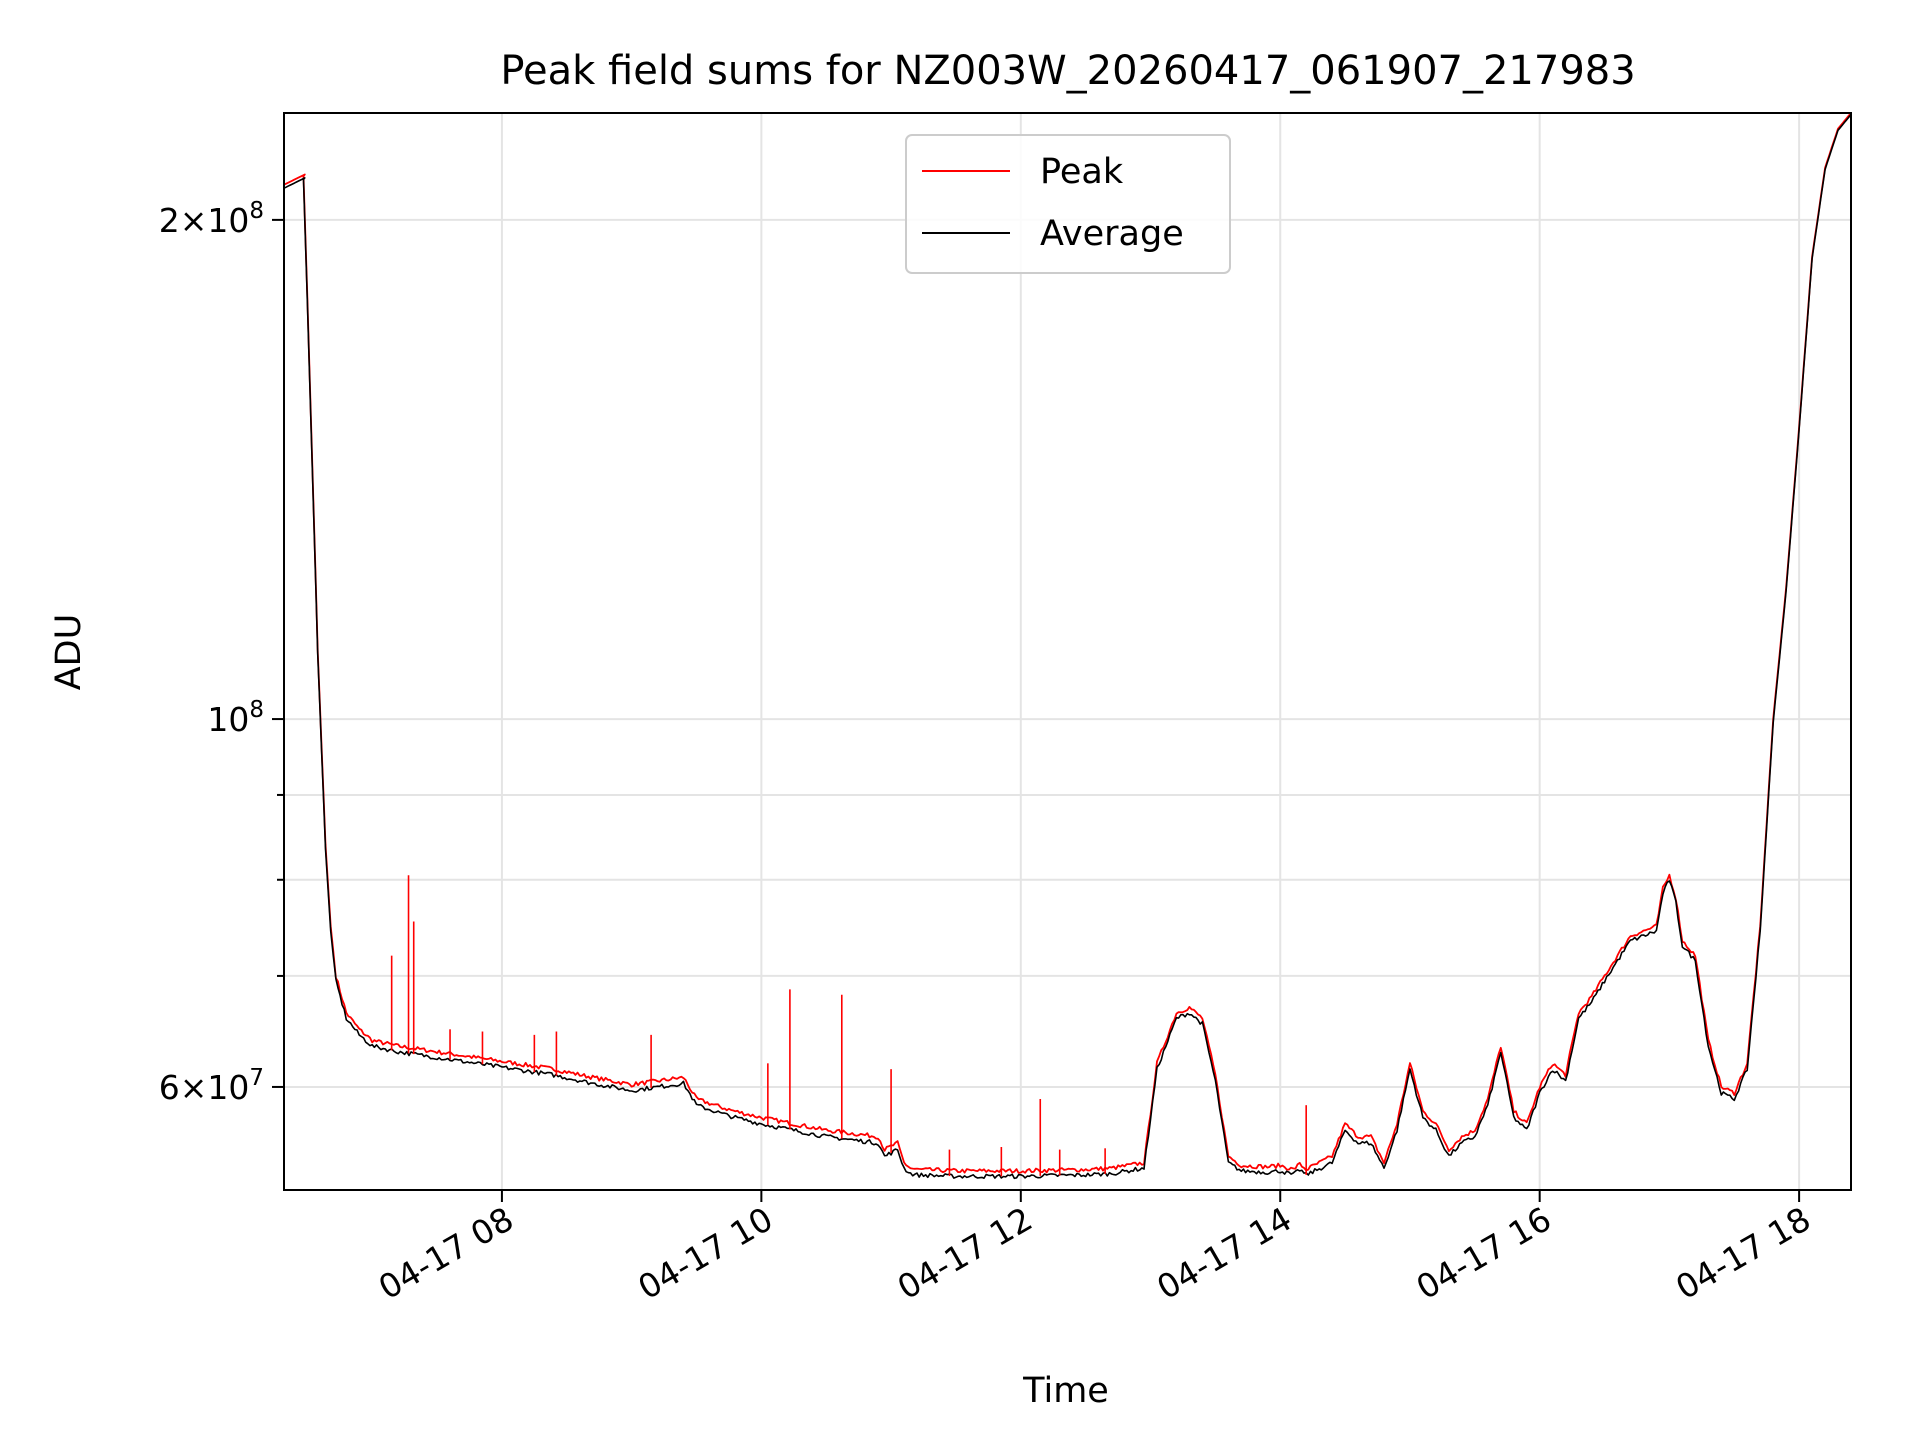 This screenshot has height=1440, width=1920. Describe the element at coordinates (1743, 1253) in the screenshot. I see `x-tick-label-5: 04-17 18` at that location.